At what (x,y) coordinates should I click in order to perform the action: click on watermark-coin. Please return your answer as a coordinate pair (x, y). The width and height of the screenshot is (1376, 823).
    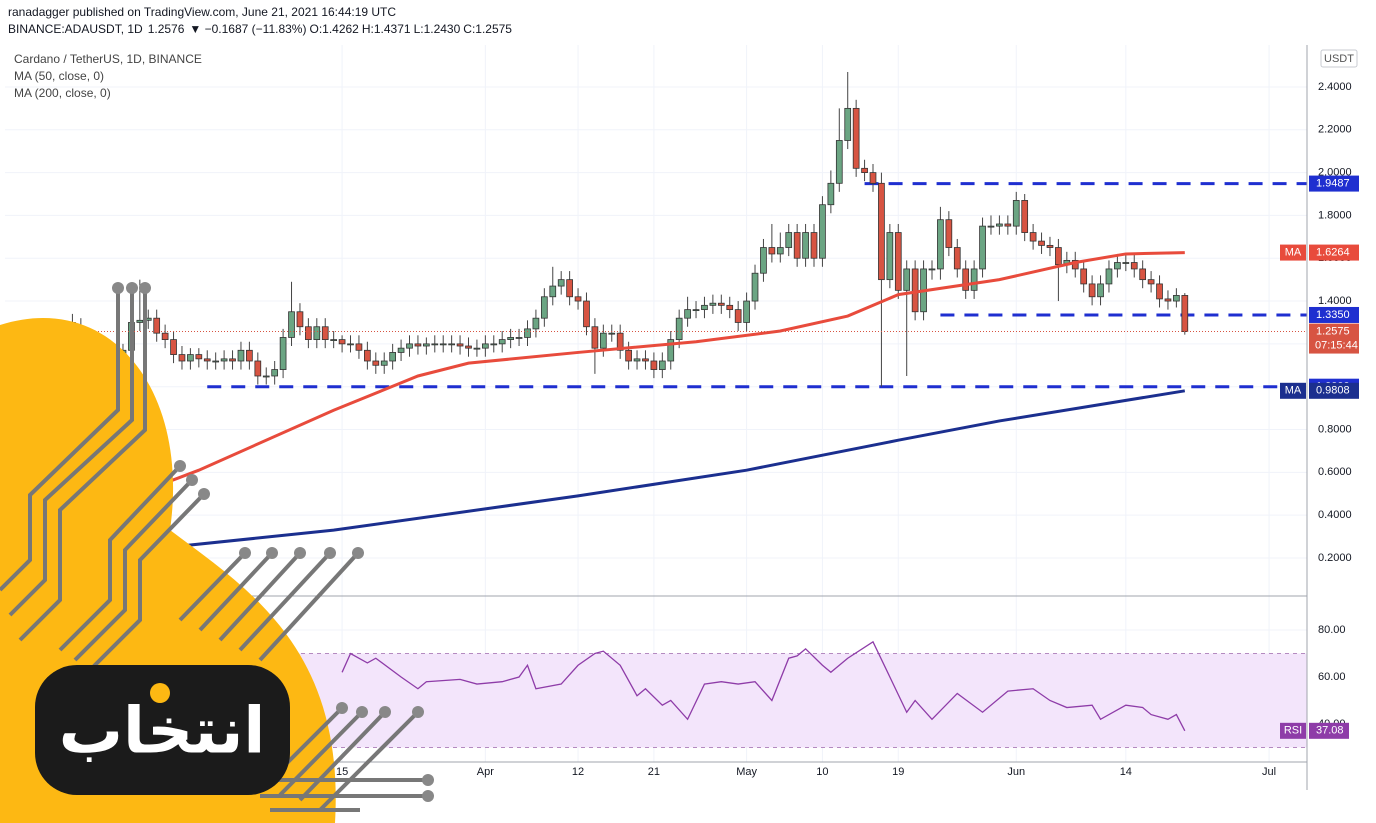
    Looking at the image, I should click on (160, 693).